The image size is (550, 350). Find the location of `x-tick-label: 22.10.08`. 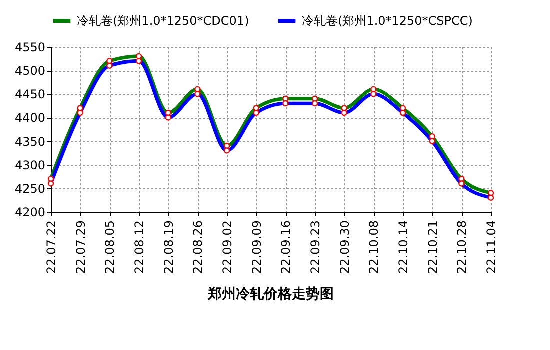

x-tick-label: 22.10.08 is located at coordinates (374, 247).